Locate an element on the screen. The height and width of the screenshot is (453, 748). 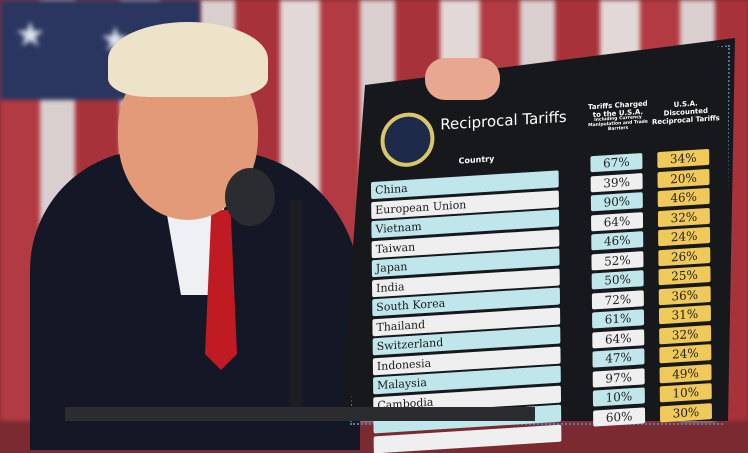
discounted-cell: 30% is located at coordinates (685, 412).